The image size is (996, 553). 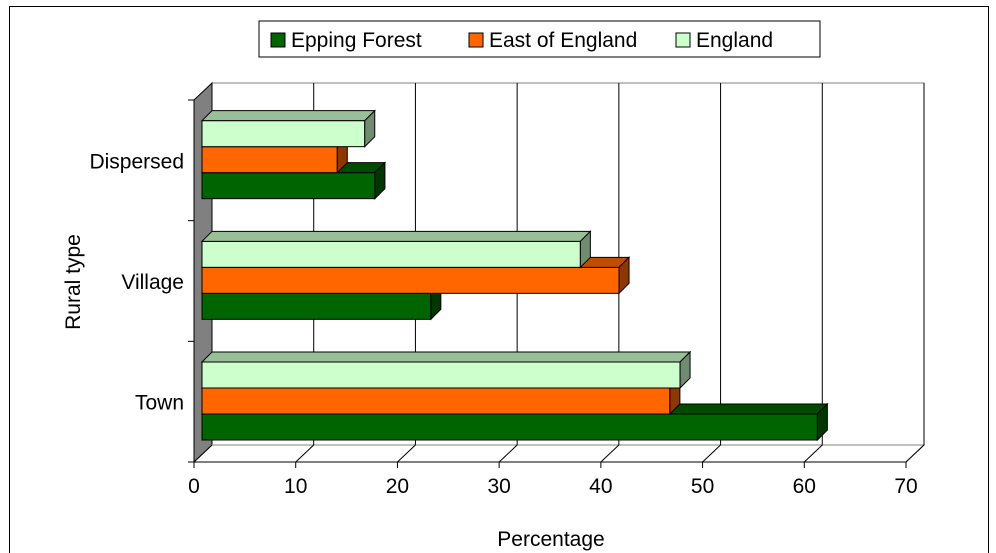 What do you see at coordinates (559, 453) in the screenshot?
I see `floor` at bounding box center [559, 453].